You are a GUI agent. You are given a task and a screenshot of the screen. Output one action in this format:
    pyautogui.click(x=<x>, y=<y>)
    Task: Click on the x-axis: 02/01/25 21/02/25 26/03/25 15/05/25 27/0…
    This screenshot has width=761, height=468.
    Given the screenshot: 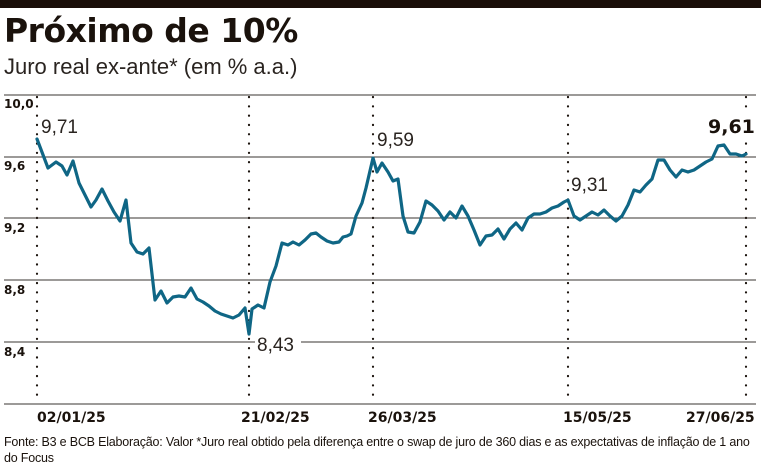 What is the action you would take?
    pyautogui.click(x=396, y=418)
    